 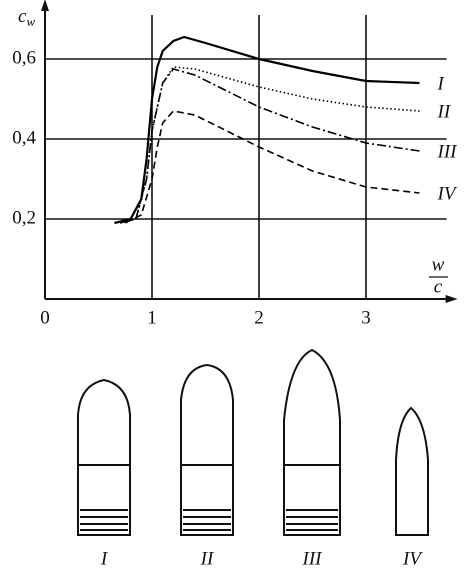 What do you see at coordinates (438, 264) in the screenshot?
I see `x-label-numerator: w` at bounding box center [438, 264].